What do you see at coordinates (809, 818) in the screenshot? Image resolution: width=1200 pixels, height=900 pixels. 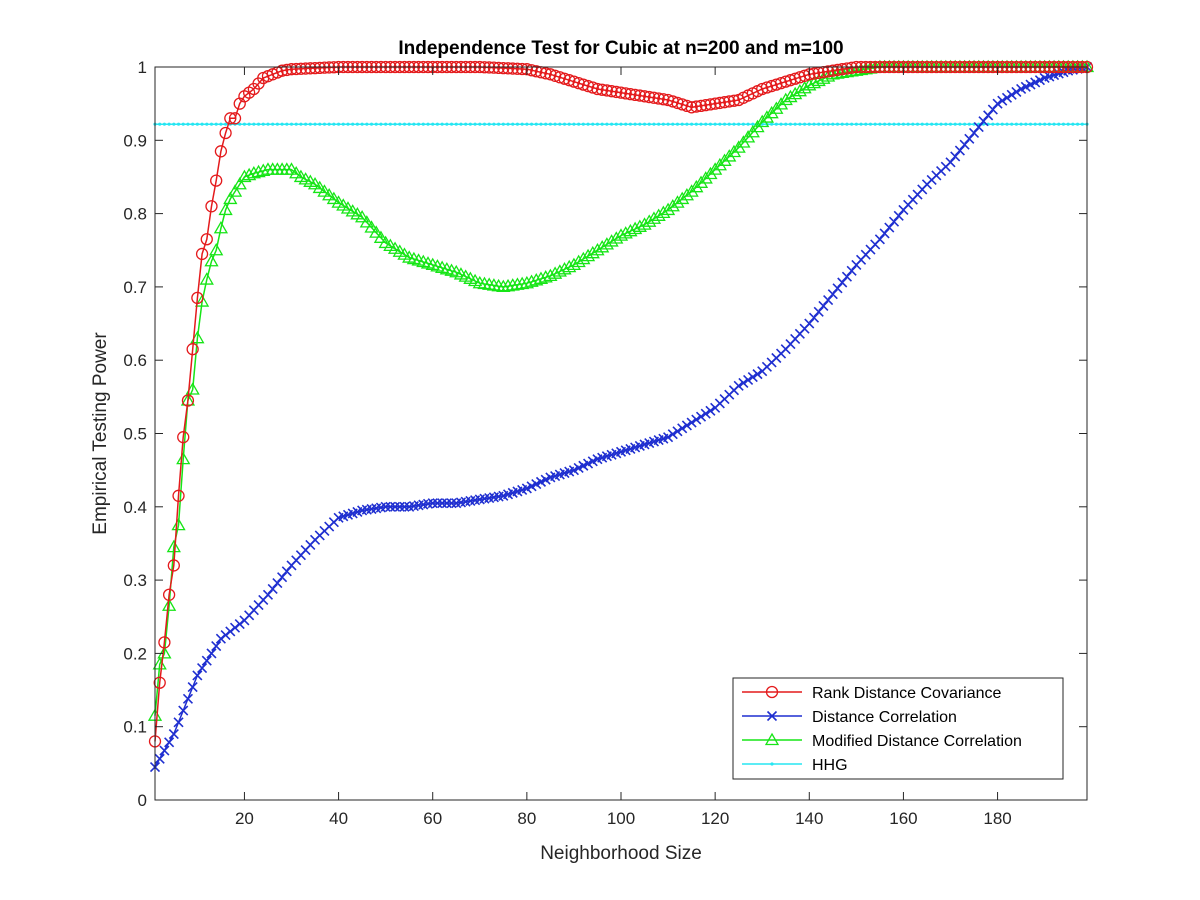 I see `x-tick-label: 140` at bounding box center [809, 818].